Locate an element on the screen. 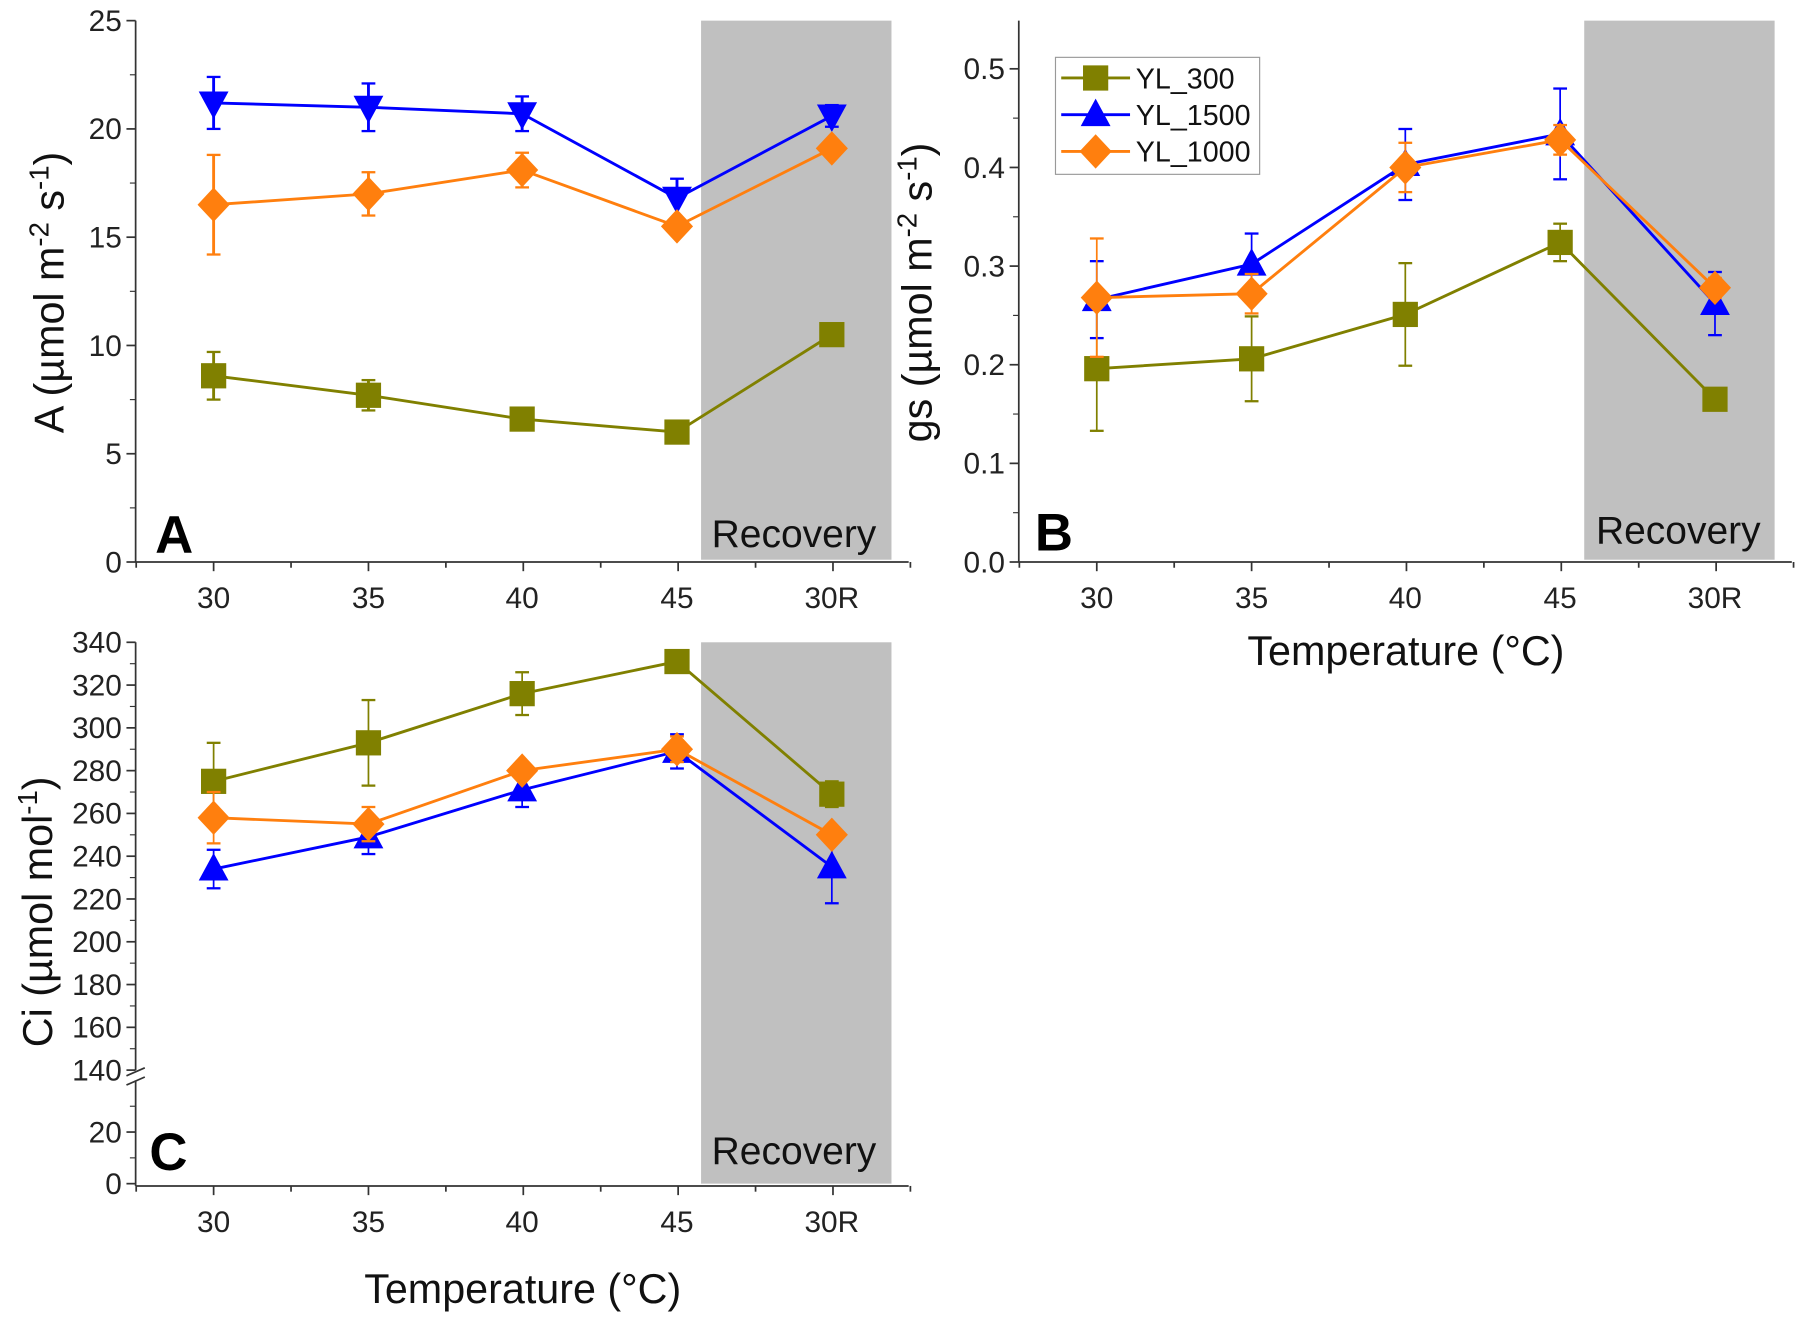 This screenshot has width=1799, height=1319. y-axis-title: Ci (µmol mol-1) is located at coordinates (36, 911).